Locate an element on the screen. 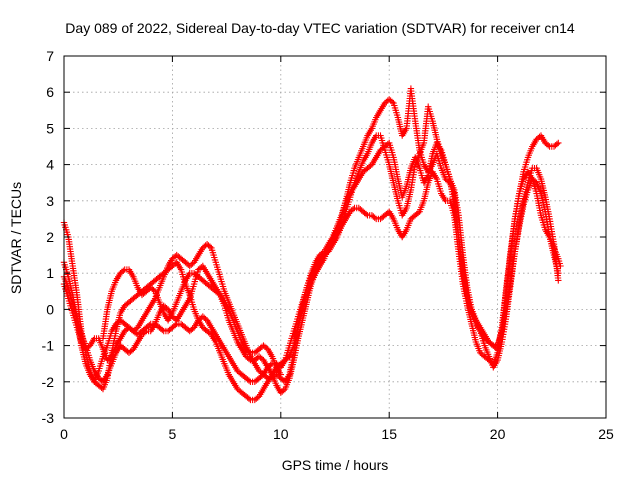 The width and height of the screenshot is (640, 480). y-tick-label: 7 is located at coordinates (50, 56).